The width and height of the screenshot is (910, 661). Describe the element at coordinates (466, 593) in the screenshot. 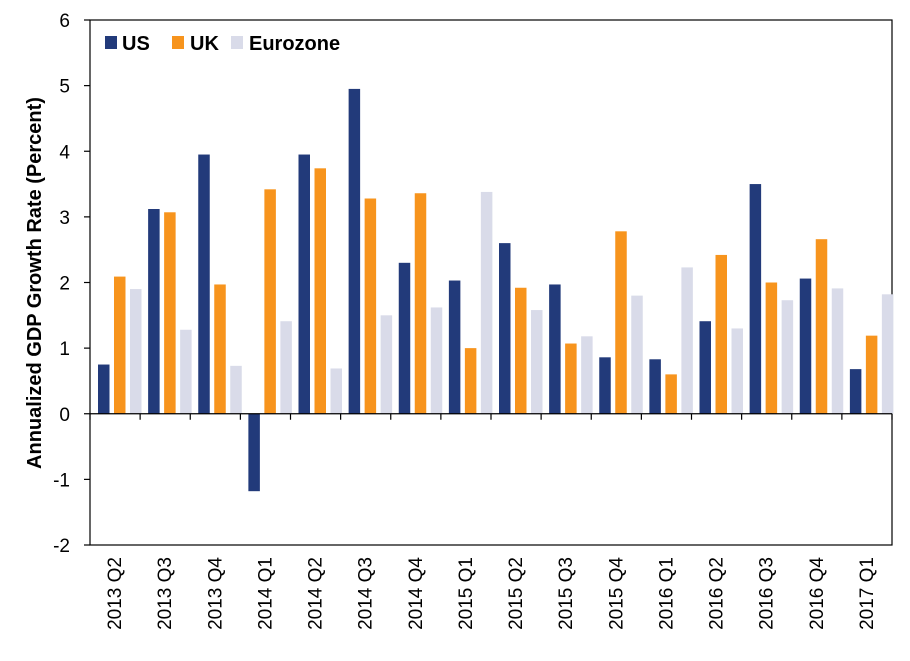

I see `x-tick-label: 2015 Q1` at that location.